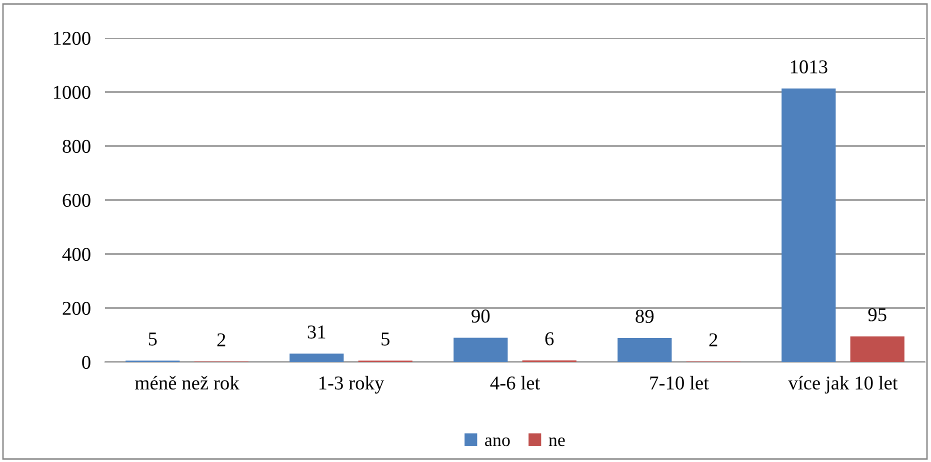  Describe the element at coordinates (187, 383) in the screenshot. I see `x-tick-label: méně než rok` at that location.